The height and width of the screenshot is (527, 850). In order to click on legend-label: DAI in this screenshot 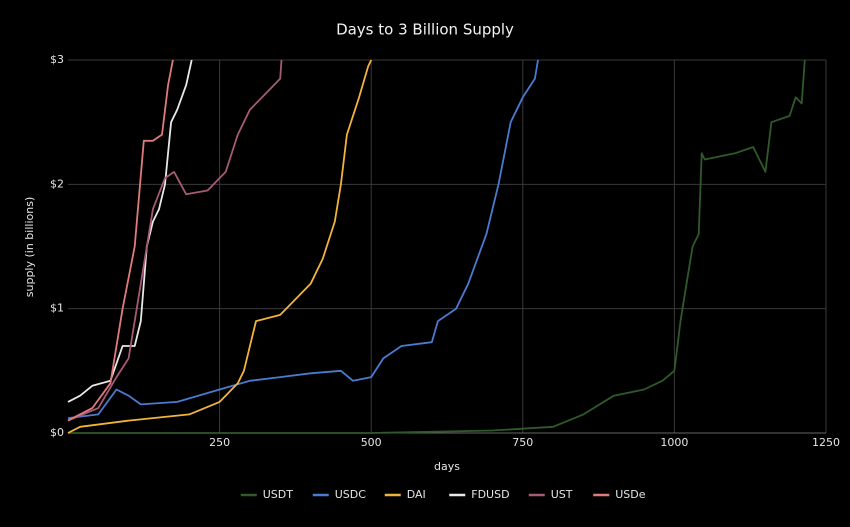, I will do `click(416, 494)`.